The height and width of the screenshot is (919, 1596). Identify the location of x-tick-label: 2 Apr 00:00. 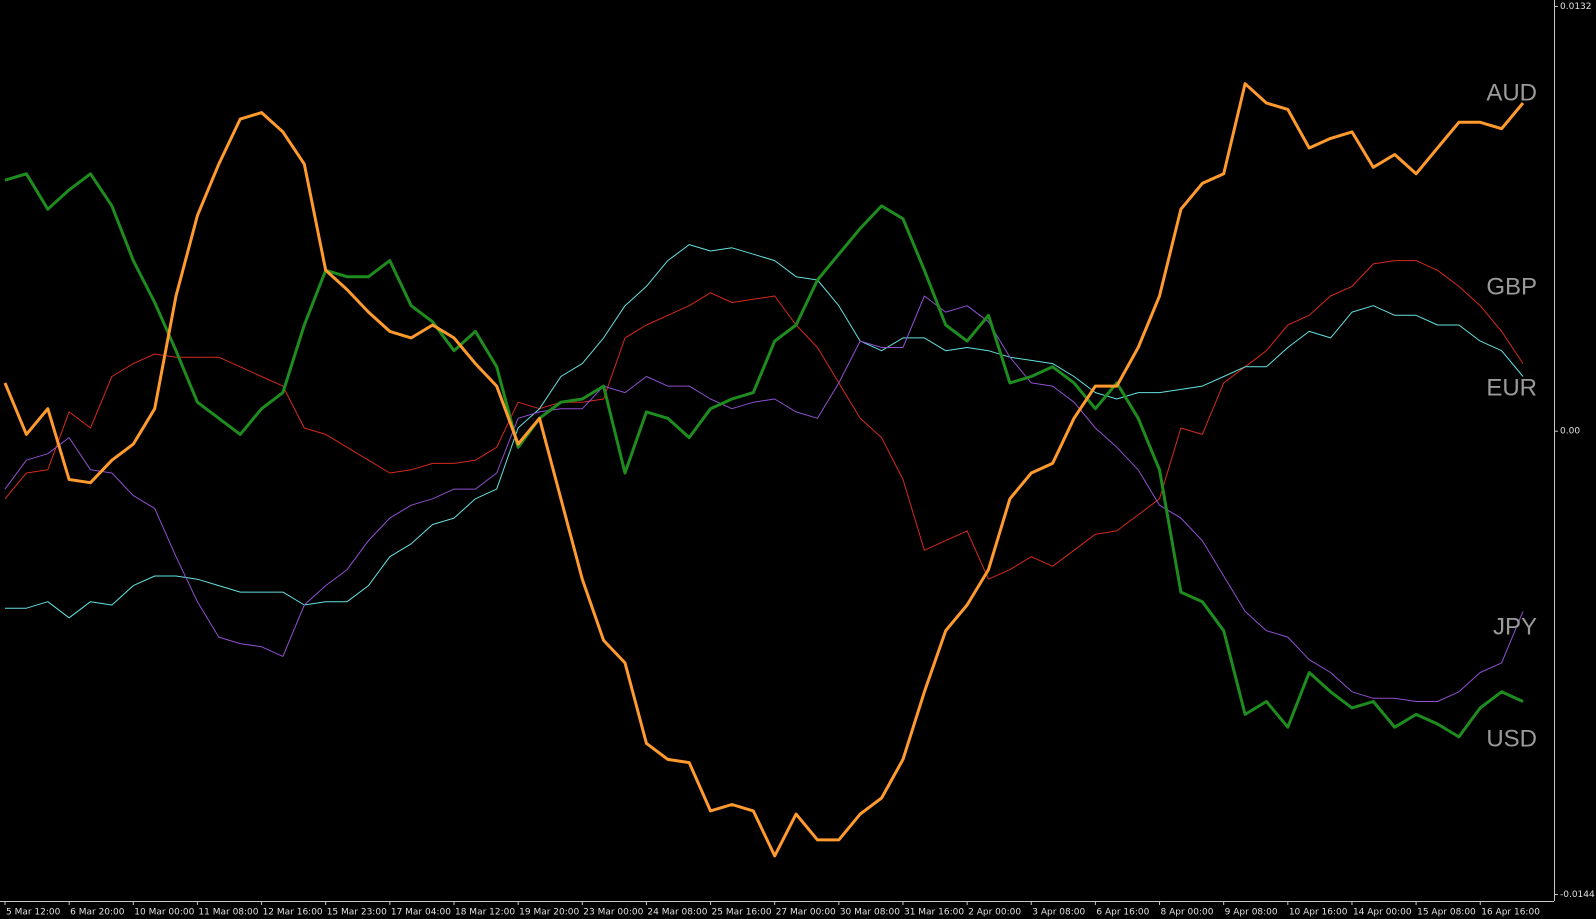
(994, 913).